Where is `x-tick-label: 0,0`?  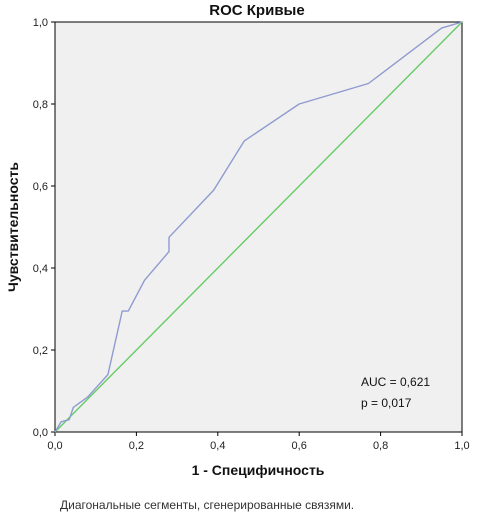 x-tick-label: 0,0 is located at coordinates (54, 446).